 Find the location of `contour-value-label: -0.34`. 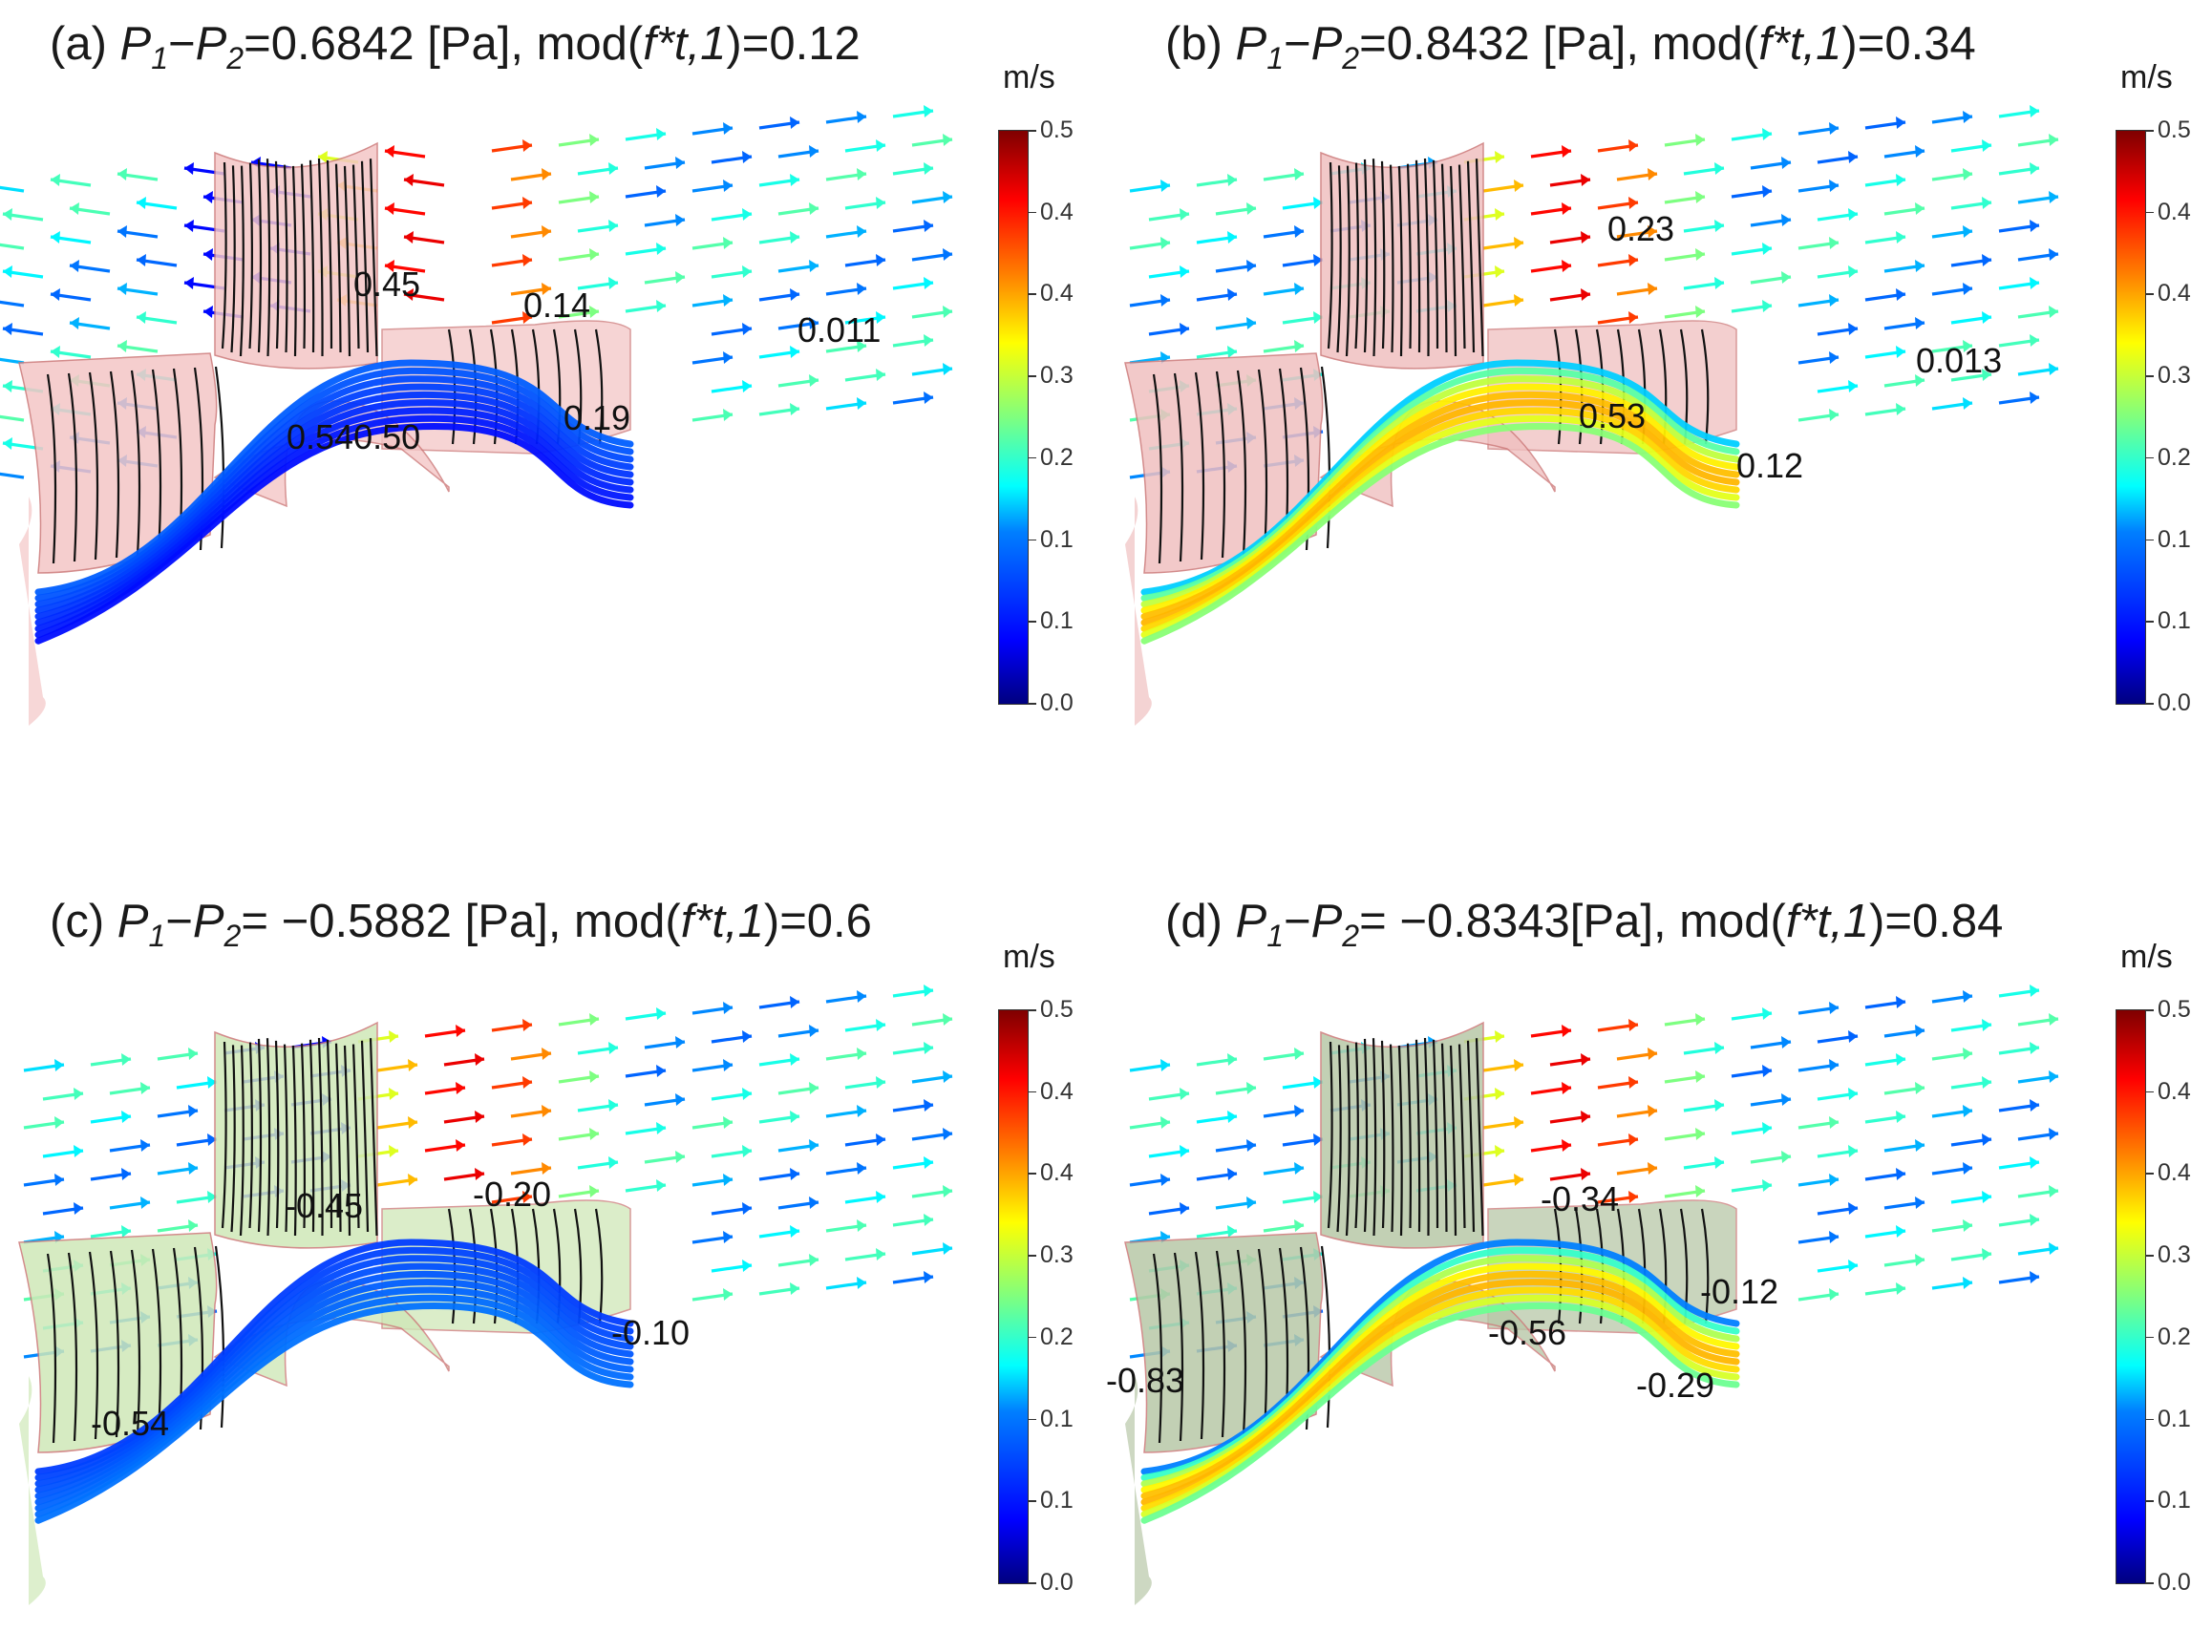

contour-value-label: -0.34 is located at coordinates (1580, 1198).